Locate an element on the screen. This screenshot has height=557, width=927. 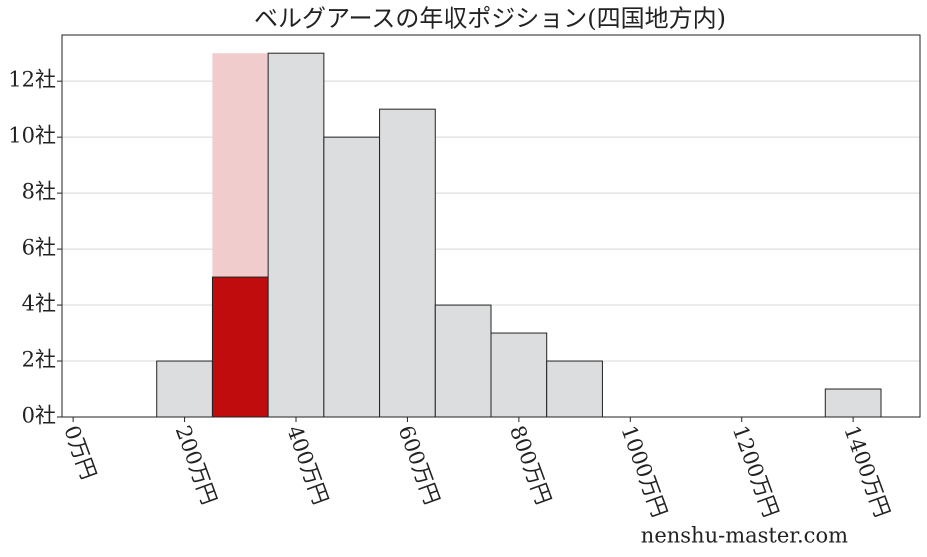
x-tick-label: 1400万円 is located at coordinates (866, 471).